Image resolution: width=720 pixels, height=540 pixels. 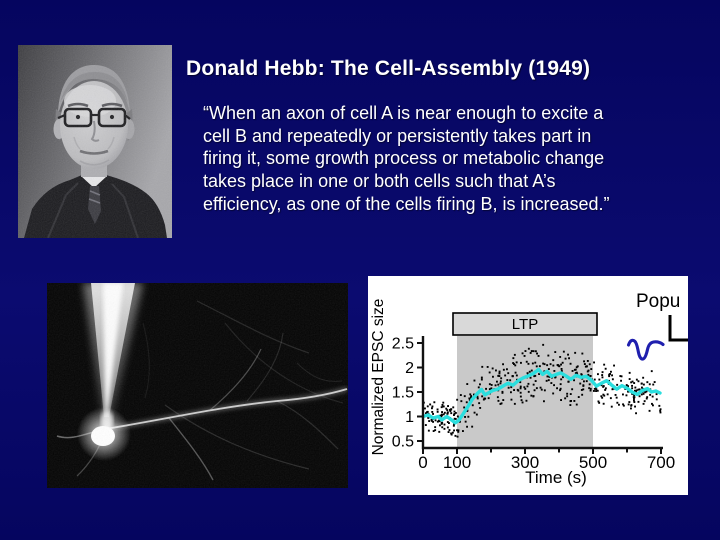 I want to click on x-tick-label: 300, so click(x=525, y=462).